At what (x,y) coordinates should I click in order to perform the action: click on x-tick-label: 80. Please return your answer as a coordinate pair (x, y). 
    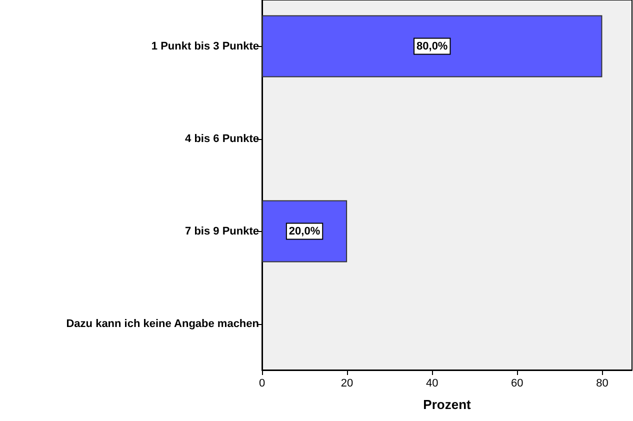
    Looking at the image, I should click on (602, 384).